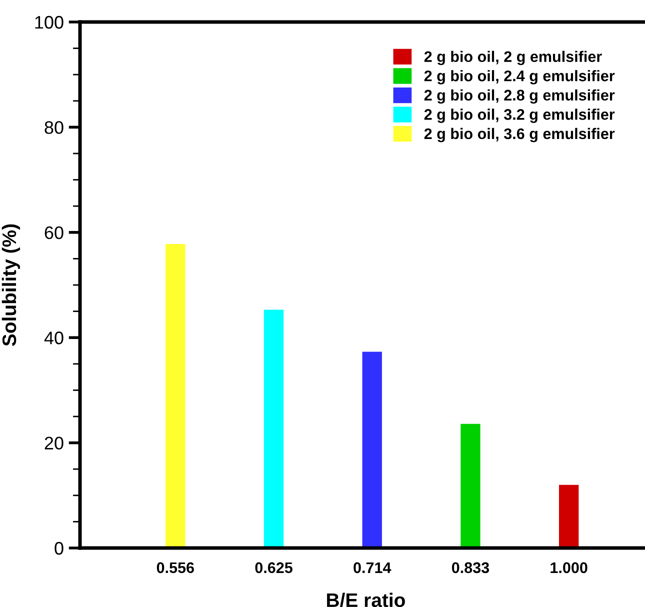 The width and height of the screenshot is (645, 607). I want to click on legend-label: 2 g bio oil, 3.2 g emulsifier, so click(519, 115).